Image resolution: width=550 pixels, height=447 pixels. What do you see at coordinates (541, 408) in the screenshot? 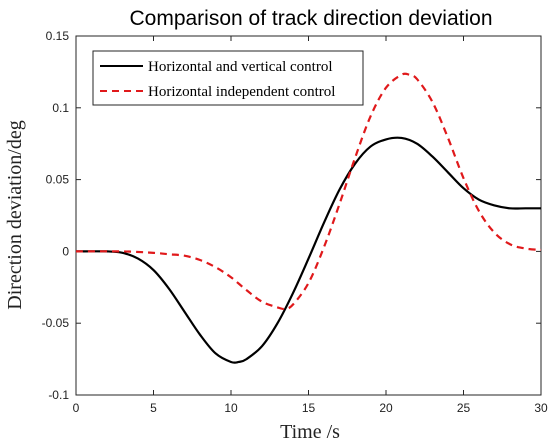
I see `x-tick-label: 30` at bounding box center [541, 408].